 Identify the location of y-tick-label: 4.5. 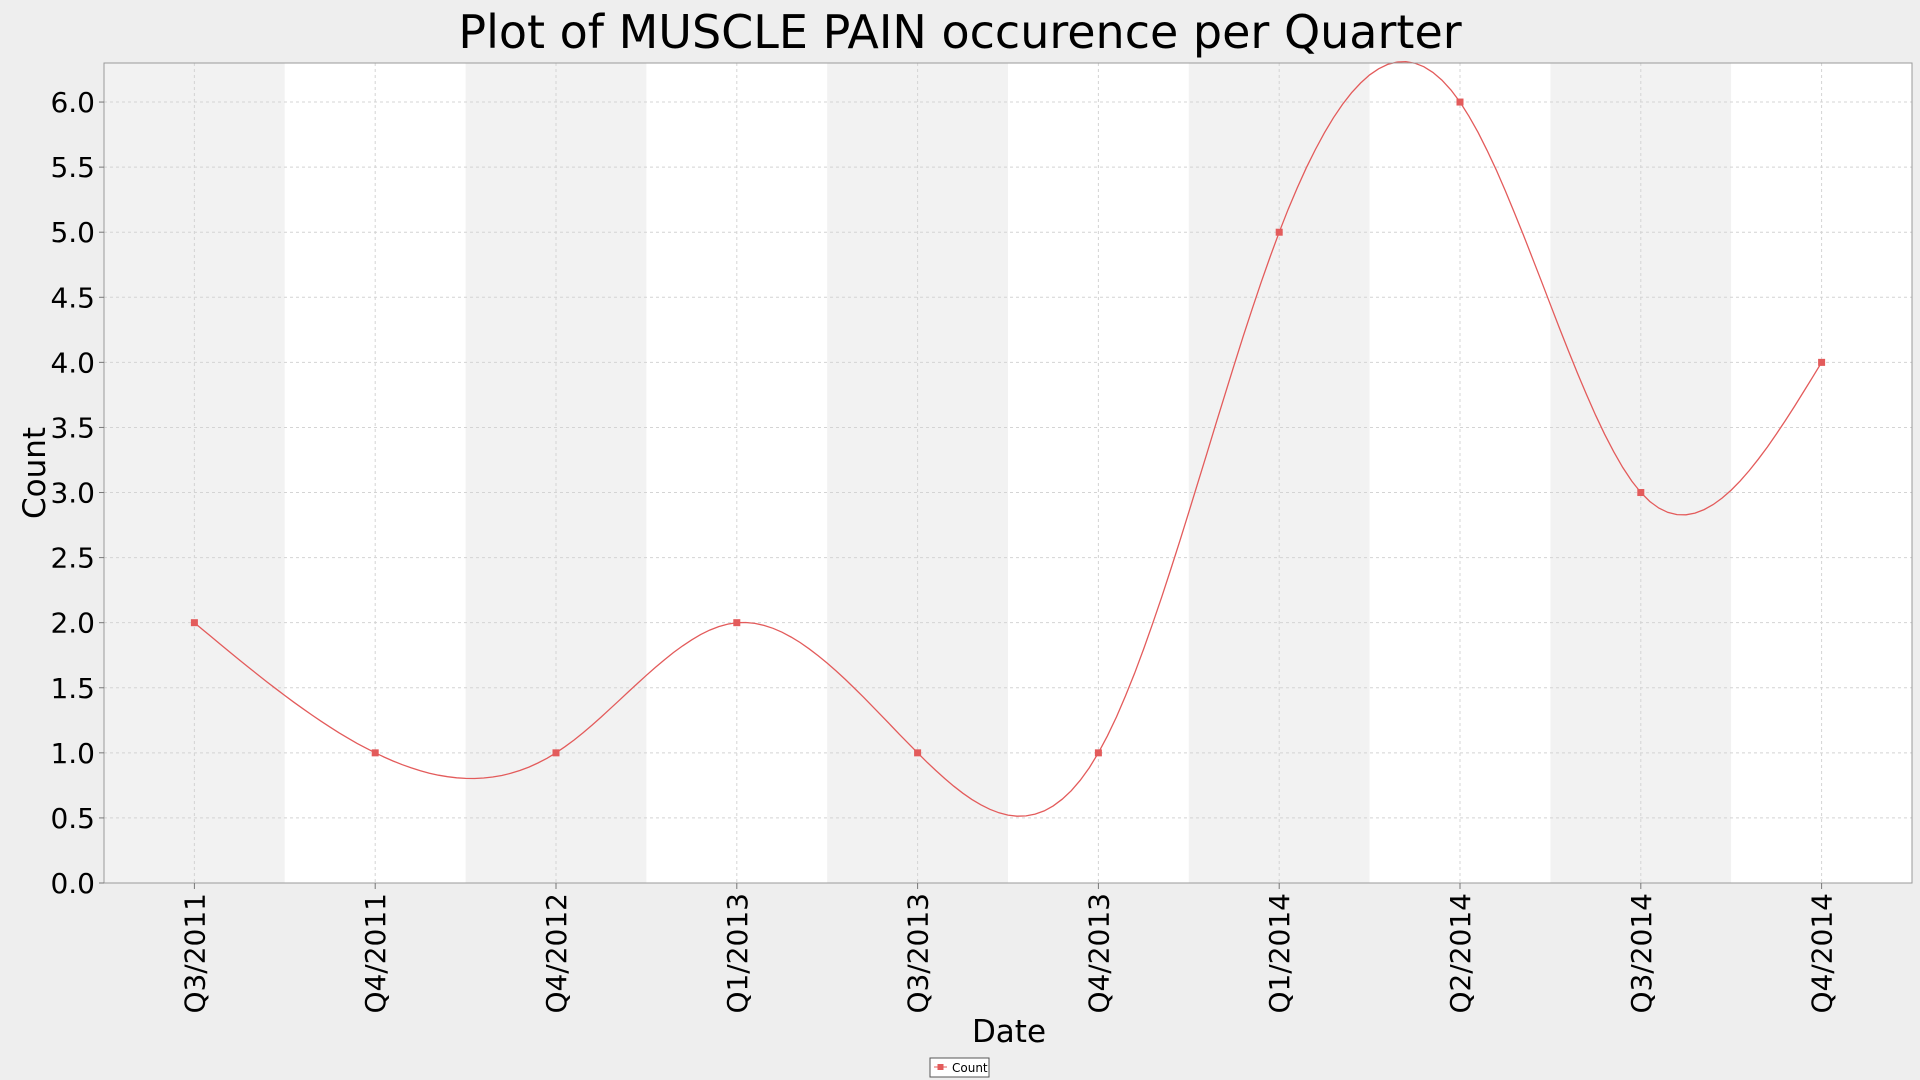
(72, 297).